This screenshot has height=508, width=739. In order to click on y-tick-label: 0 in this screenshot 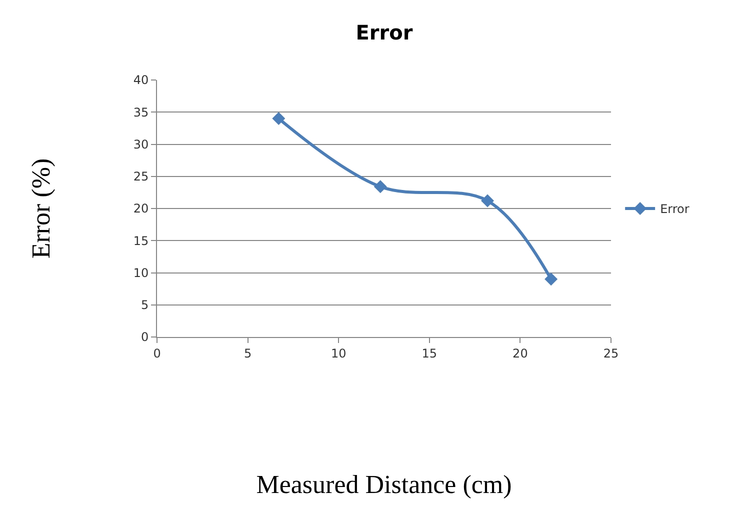, I will do `click(144, 337)`.